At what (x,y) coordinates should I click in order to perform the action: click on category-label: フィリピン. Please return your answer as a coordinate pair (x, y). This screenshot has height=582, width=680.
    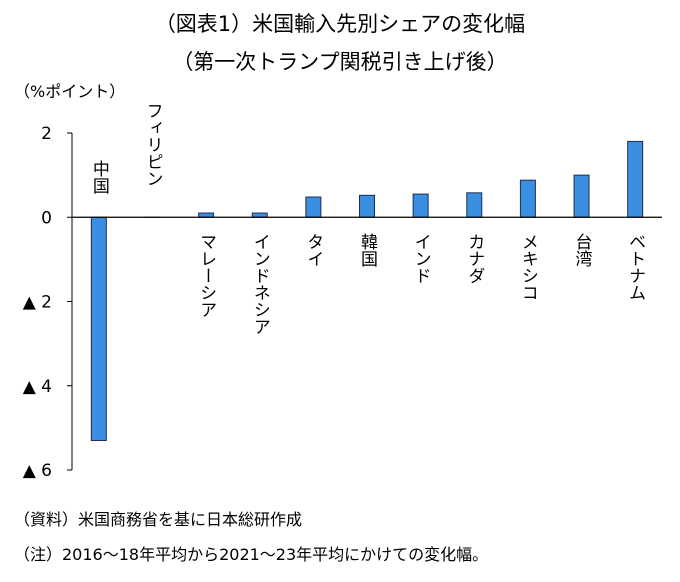
    Looking at the image, I should click on (152, 144).